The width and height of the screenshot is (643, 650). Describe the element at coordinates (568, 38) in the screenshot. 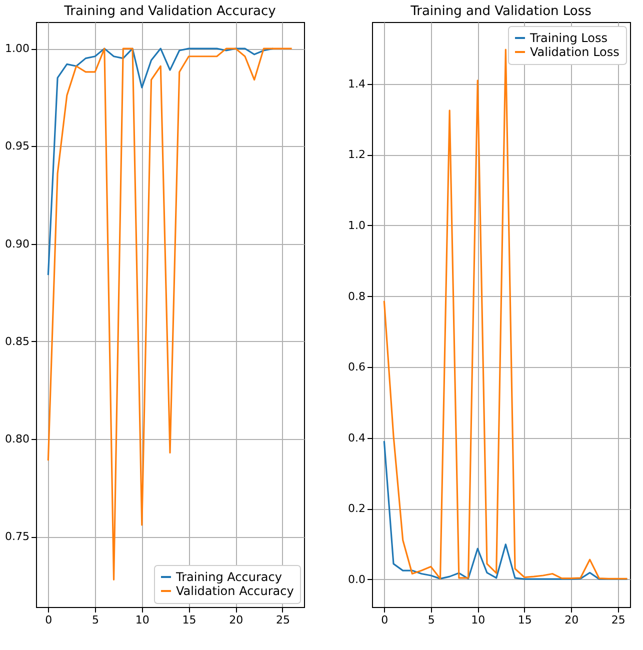

I see `legend-label: Training Loss` at that location.